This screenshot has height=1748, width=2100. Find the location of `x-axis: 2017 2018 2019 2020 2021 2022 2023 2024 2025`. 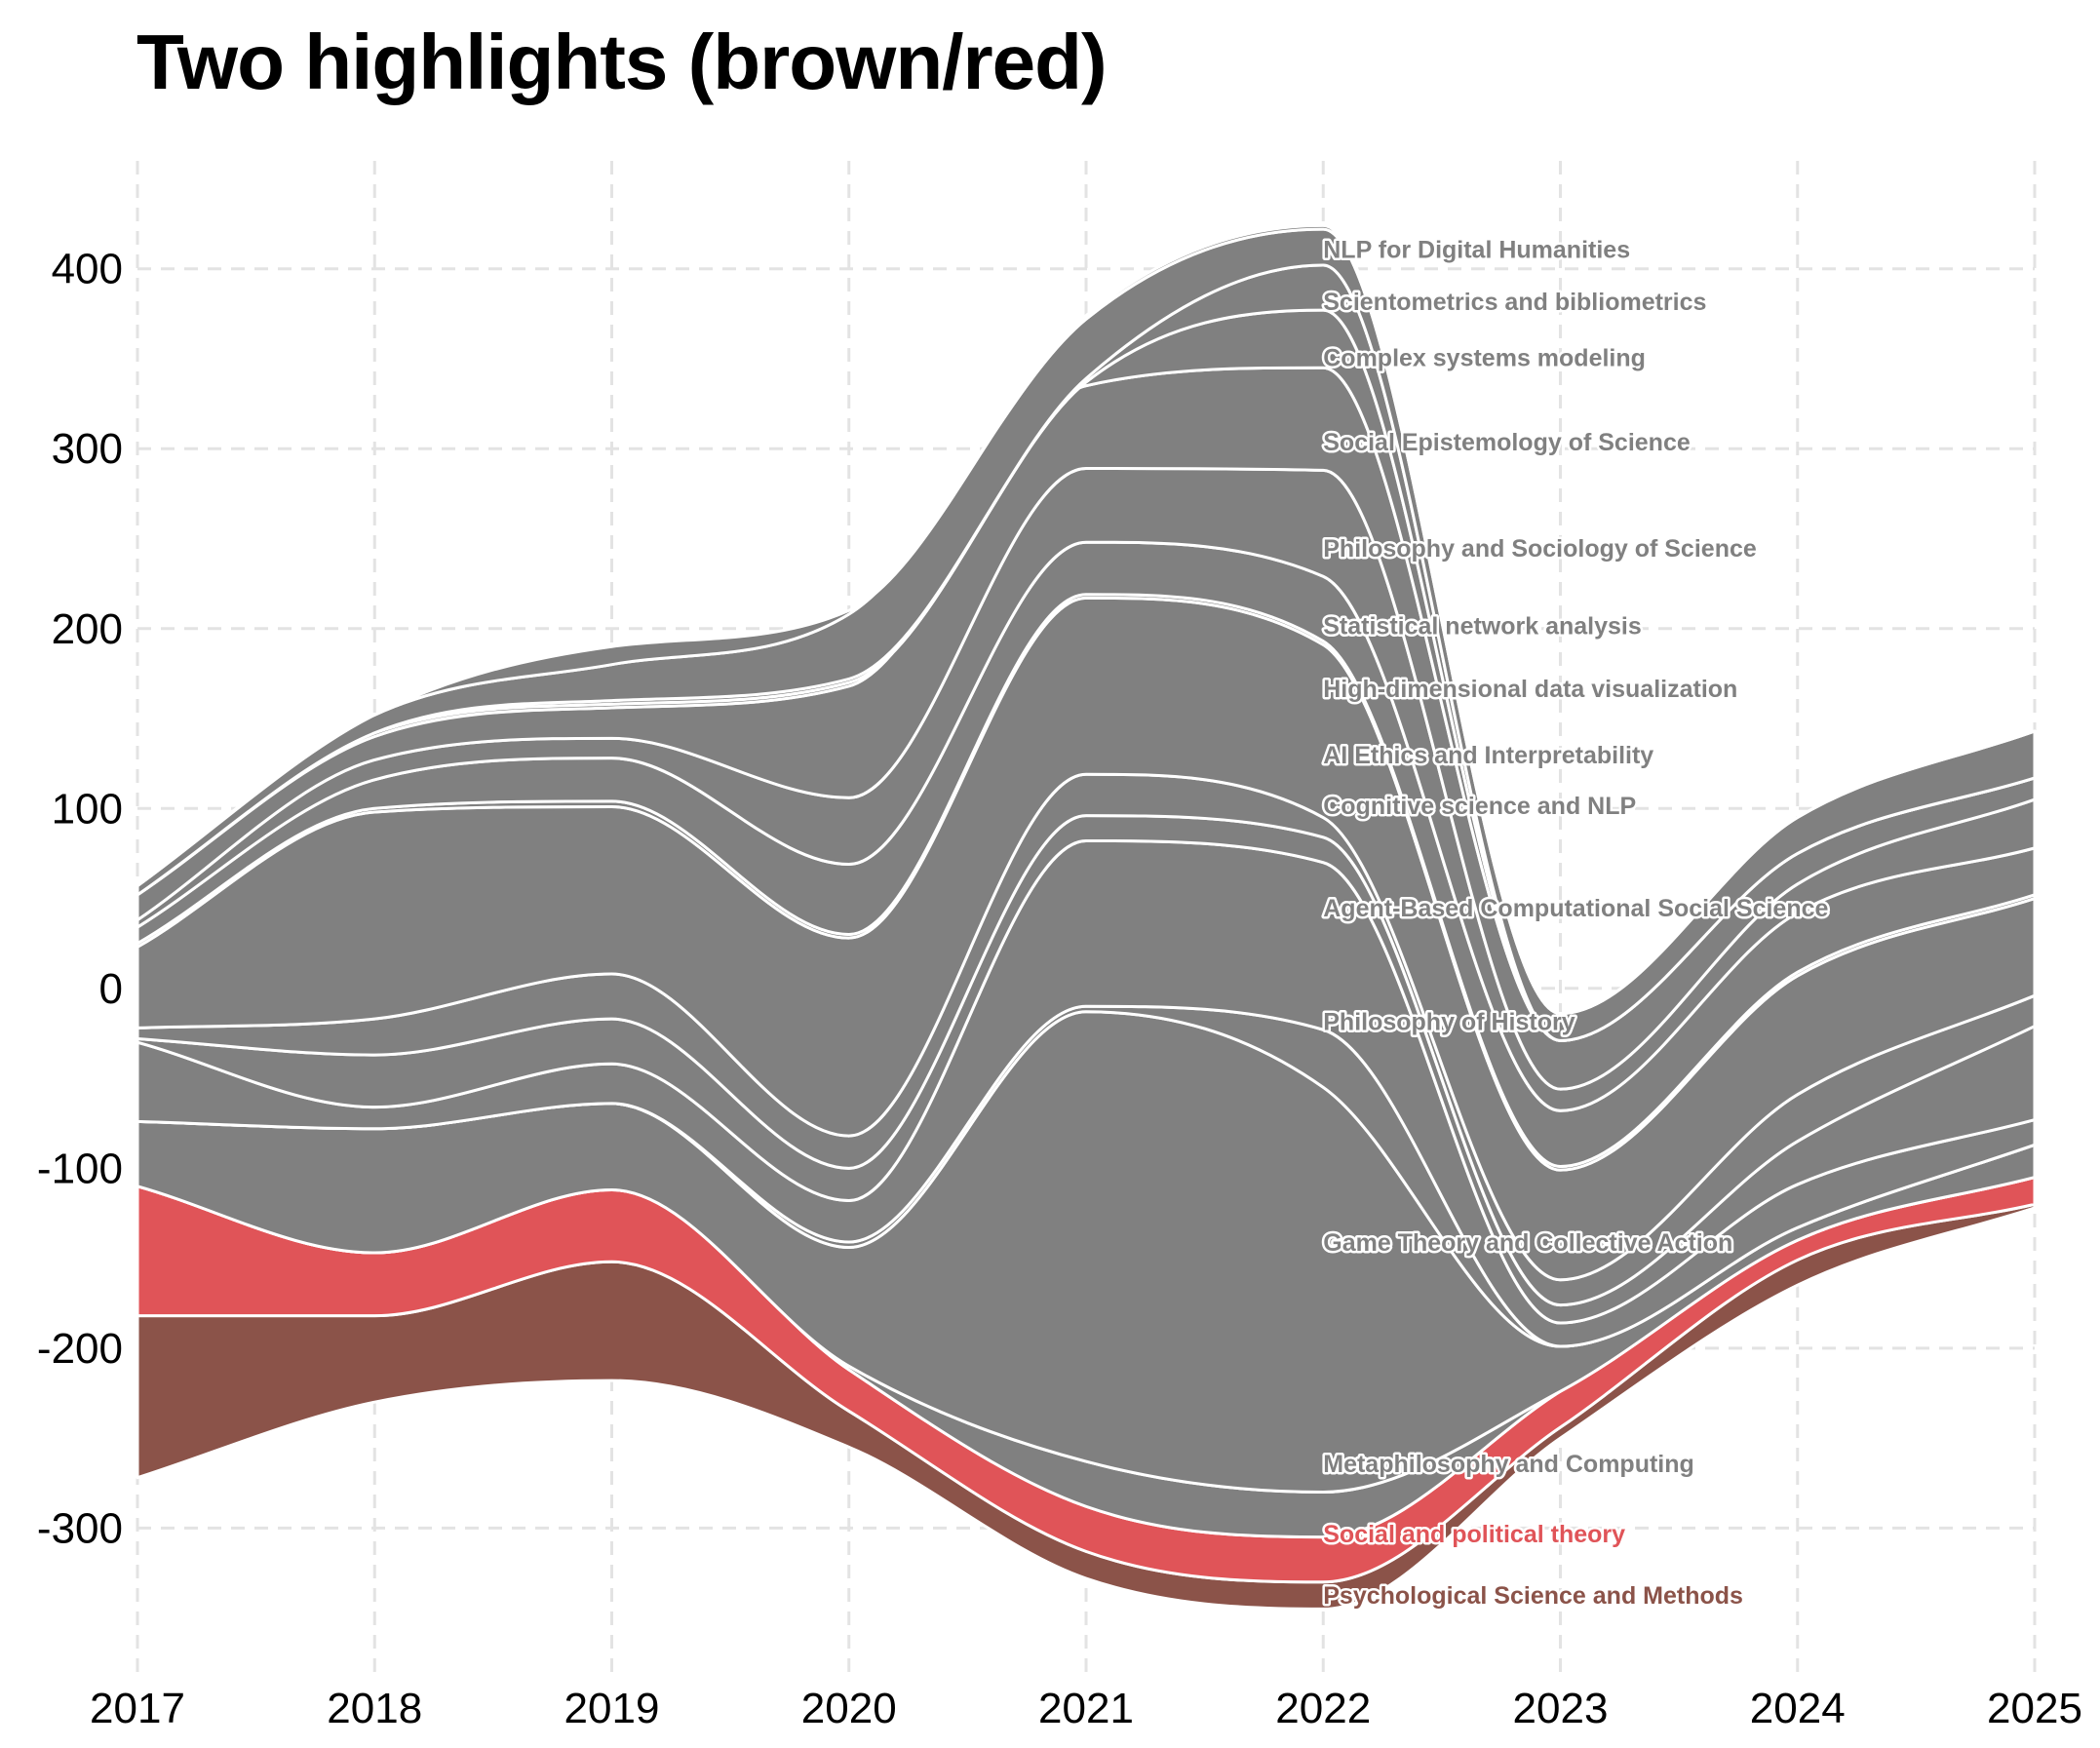

x-axis: 2017 2018 2019 2020 2021 2022 2023 2024 2025 is located at coordinates (1086, 1708).